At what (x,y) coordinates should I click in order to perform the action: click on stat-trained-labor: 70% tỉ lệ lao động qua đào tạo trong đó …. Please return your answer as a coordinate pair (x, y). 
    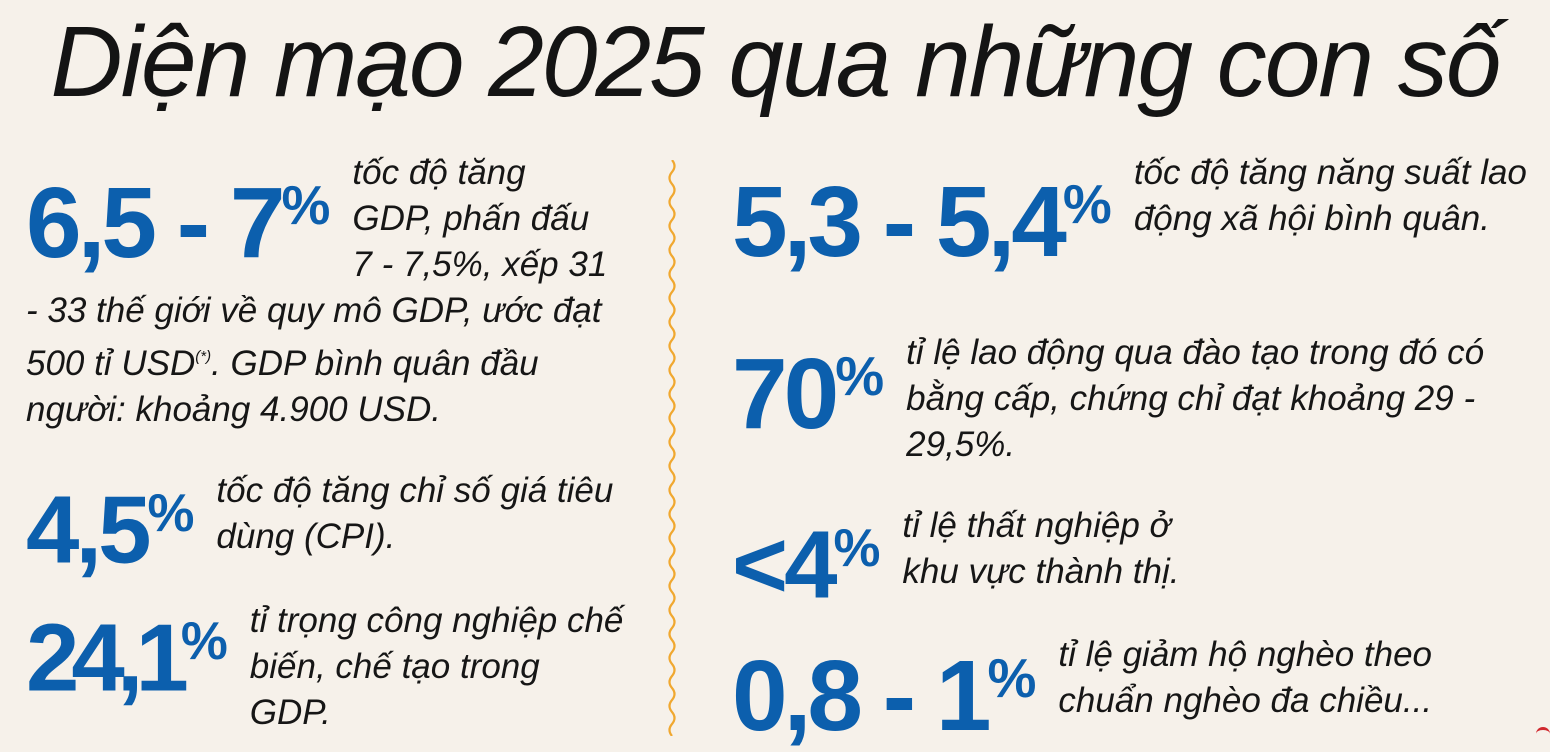
    Looking at the image, I should click on (1132, 399).